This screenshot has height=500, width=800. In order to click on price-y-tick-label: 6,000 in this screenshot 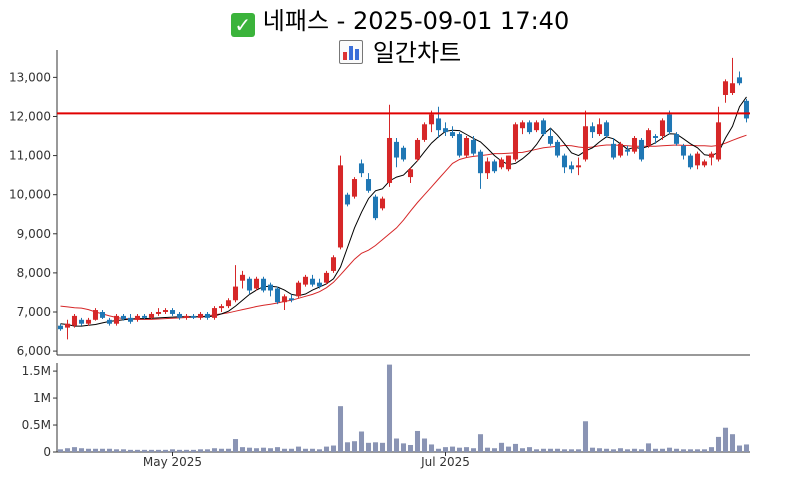, I will do `click(34, 351)`.